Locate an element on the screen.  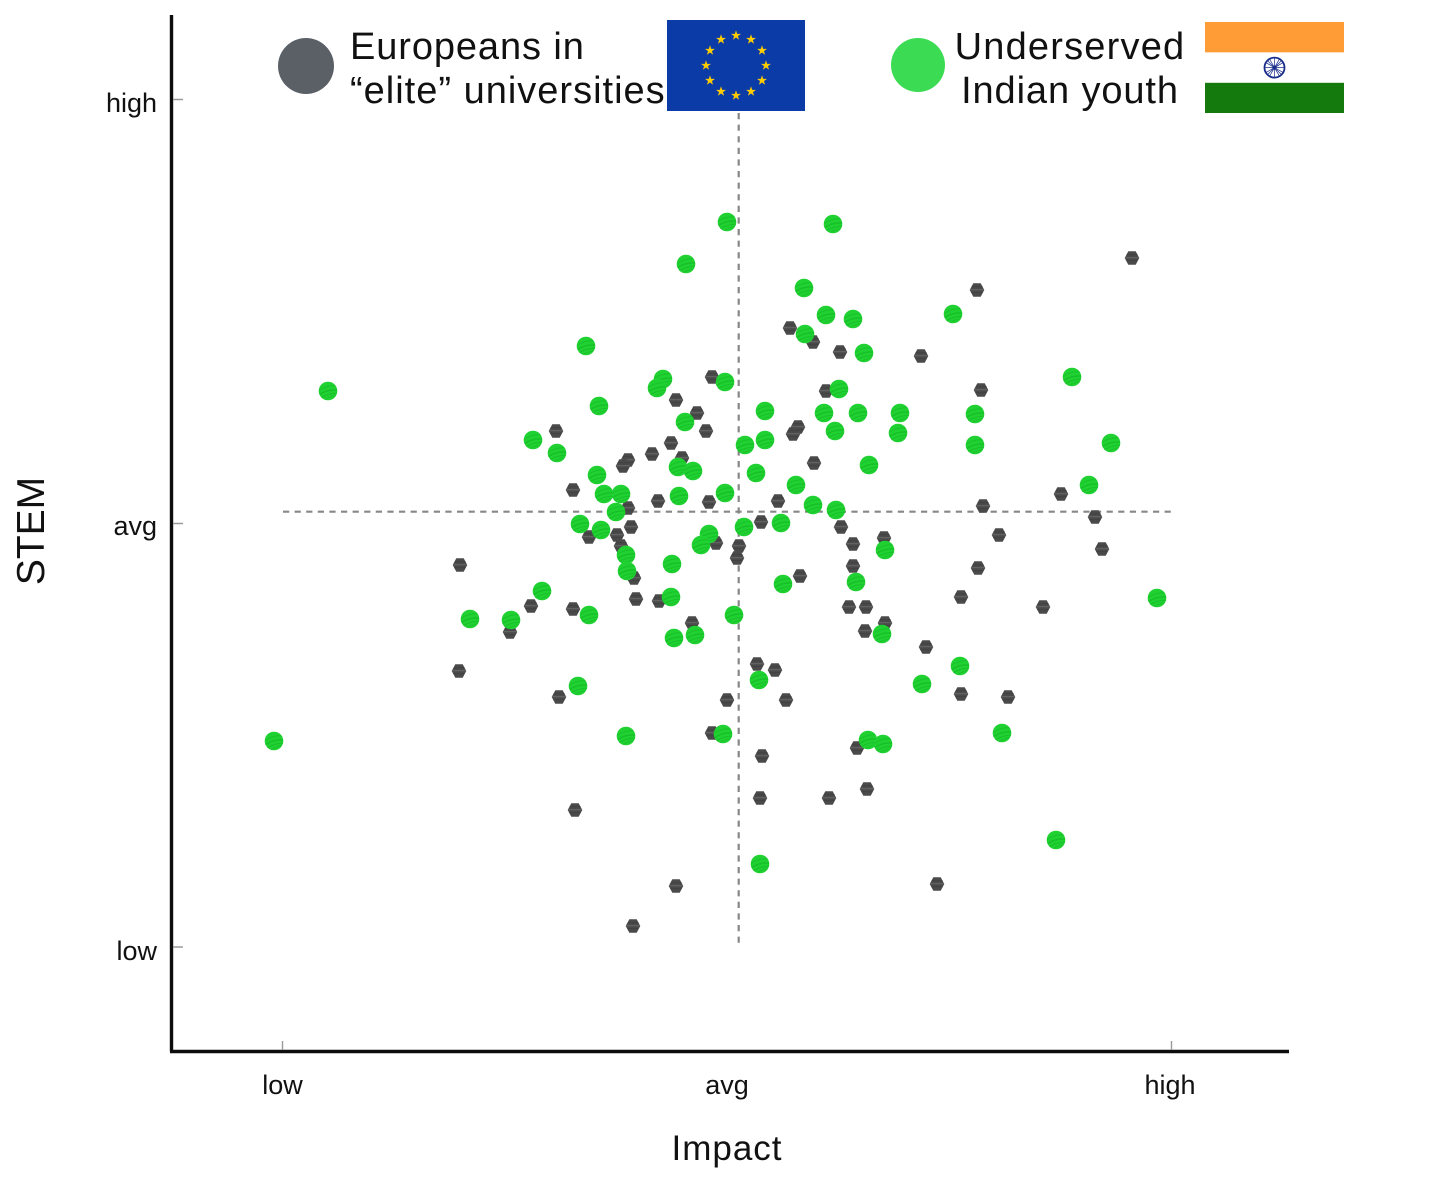
svg-text: Indian youth is located at coordinates (1070, 91).